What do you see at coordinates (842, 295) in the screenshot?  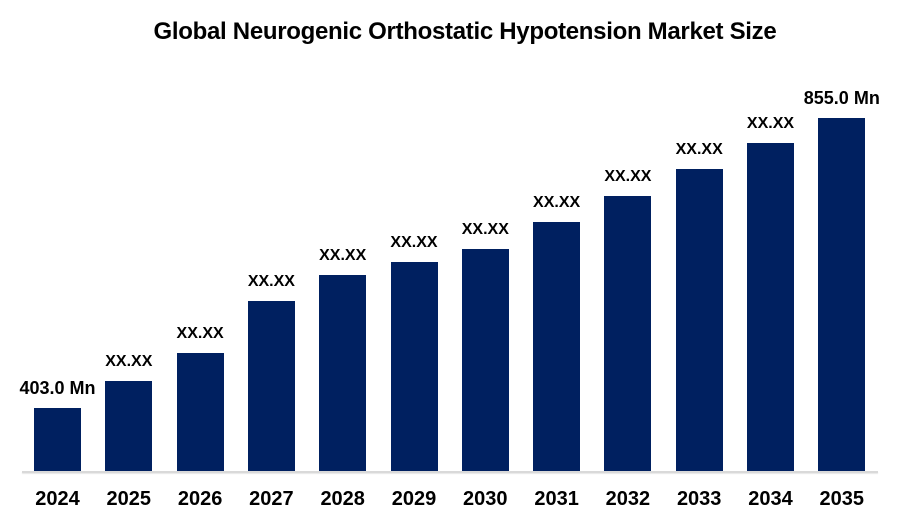 I see `bar-2035` at bounding box center [842, 295].